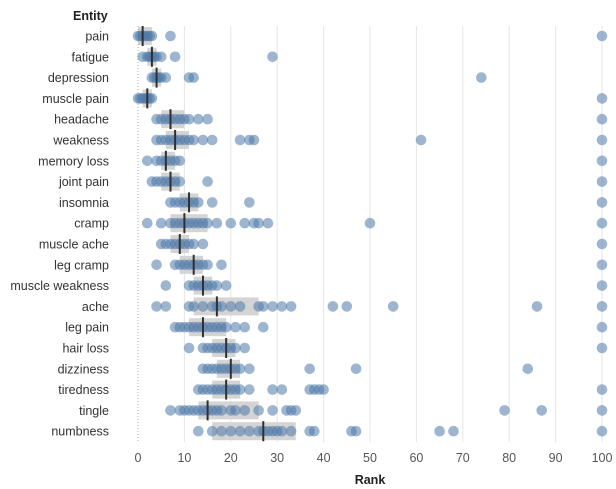  What do you see at coordinates (80, 141) in the screenshot?
I see `row-label: weakness` at bounding box center [80, 141].